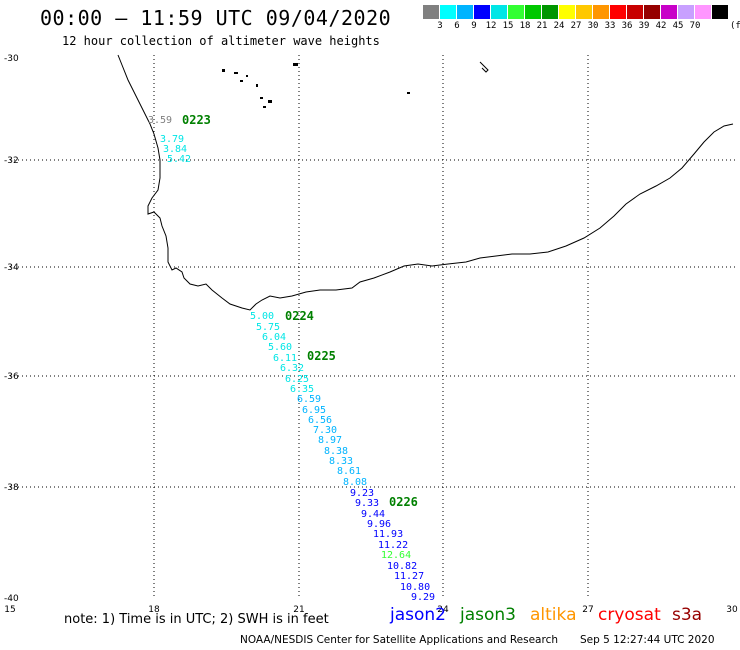 Image resolution: width=740 pixels, height=650 pixels. Describe the element at coordinates (542, 26) in the screenshot. I see `legend-label: 21` at that location.